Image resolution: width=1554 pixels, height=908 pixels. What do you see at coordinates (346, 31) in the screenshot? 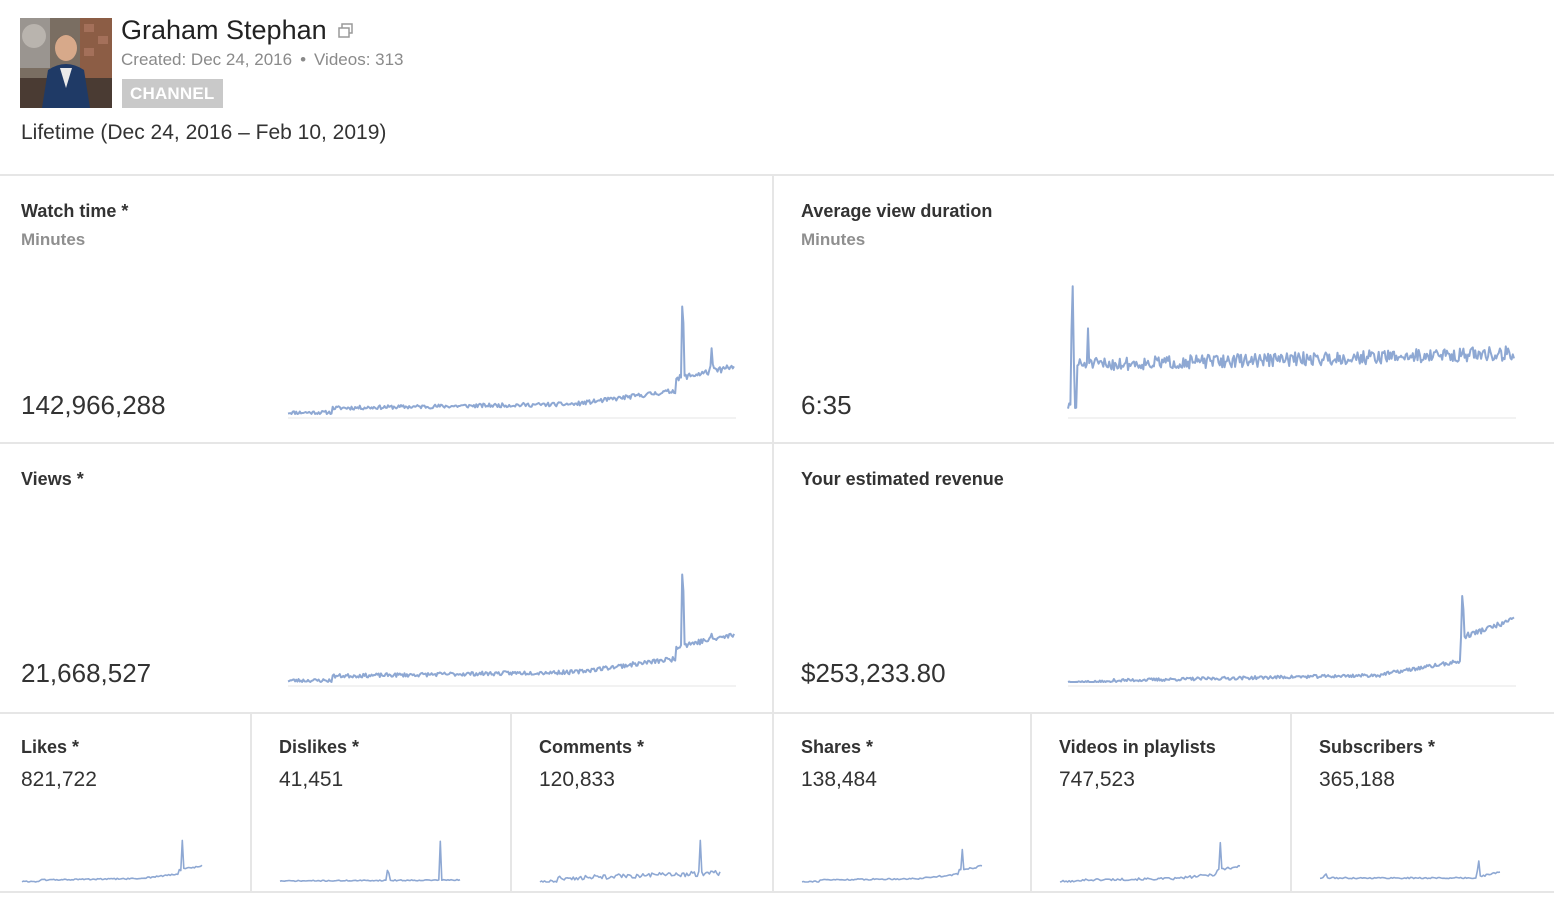
I see `external-link-icon` at bounding box center [346, 31].